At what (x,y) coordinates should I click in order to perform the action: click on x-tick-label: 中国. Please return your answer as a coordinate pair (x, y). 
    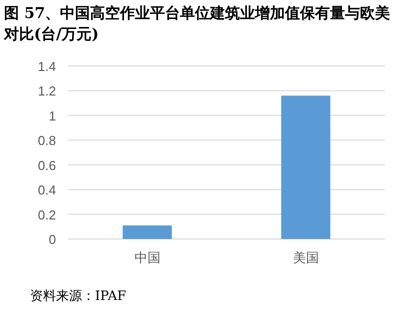
    Looking at the image, I should click on (147, 257).